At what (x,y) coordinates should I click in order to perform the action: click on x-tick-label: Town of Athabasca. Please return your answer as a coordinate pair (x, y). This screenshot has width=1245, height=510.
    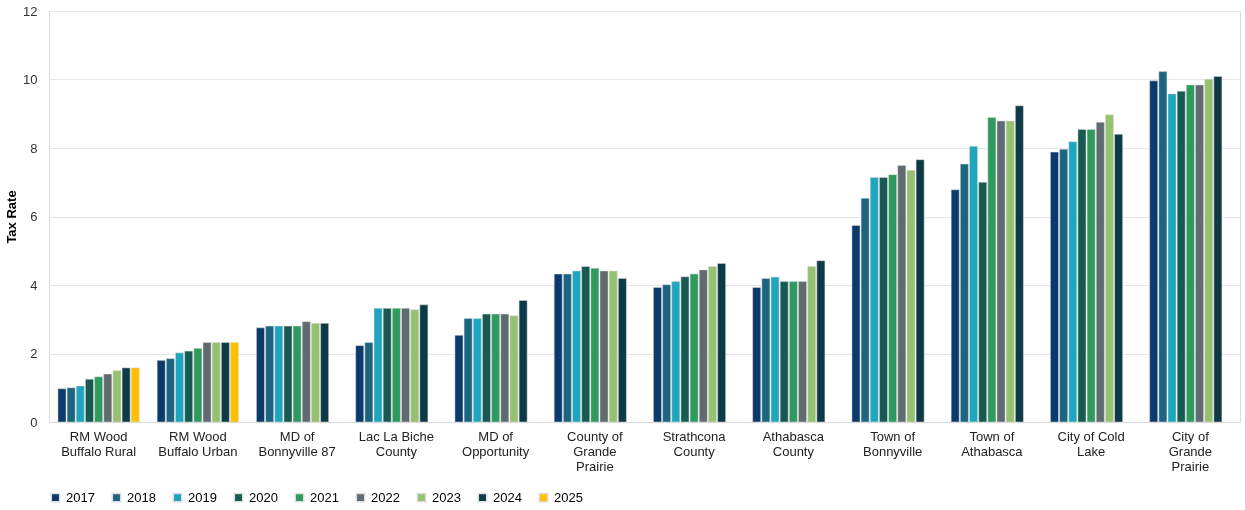
    Looking at the image, I should click on (992, 443).